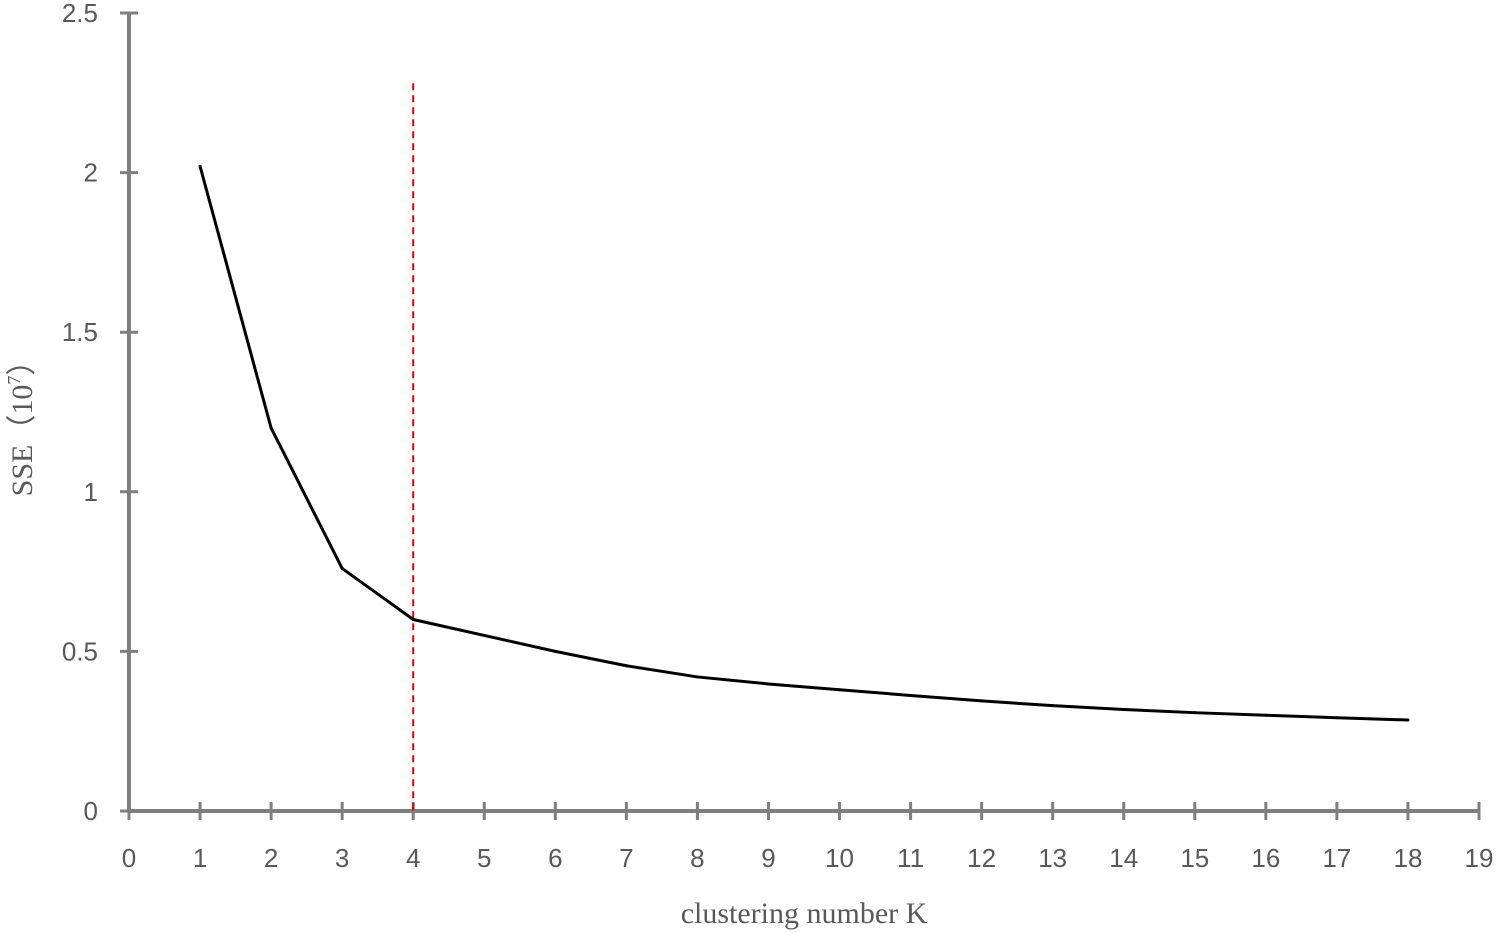 This screenshot has height=933, width=1496. Describe the element at coordinates (22, 441) in the screenshot. I see `y-axis-title-base: SSE（10` at that location.